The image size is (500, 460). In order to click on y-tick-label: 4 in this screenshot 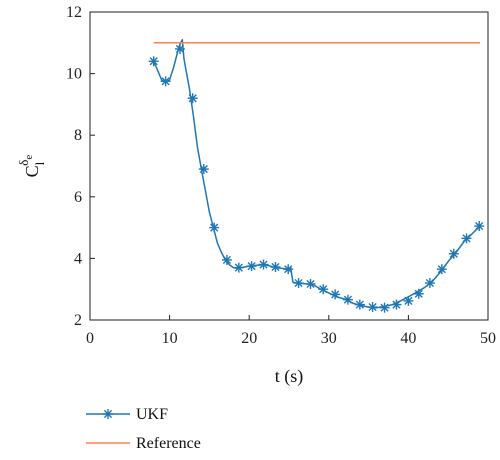, I will do `click(78, 258)`.